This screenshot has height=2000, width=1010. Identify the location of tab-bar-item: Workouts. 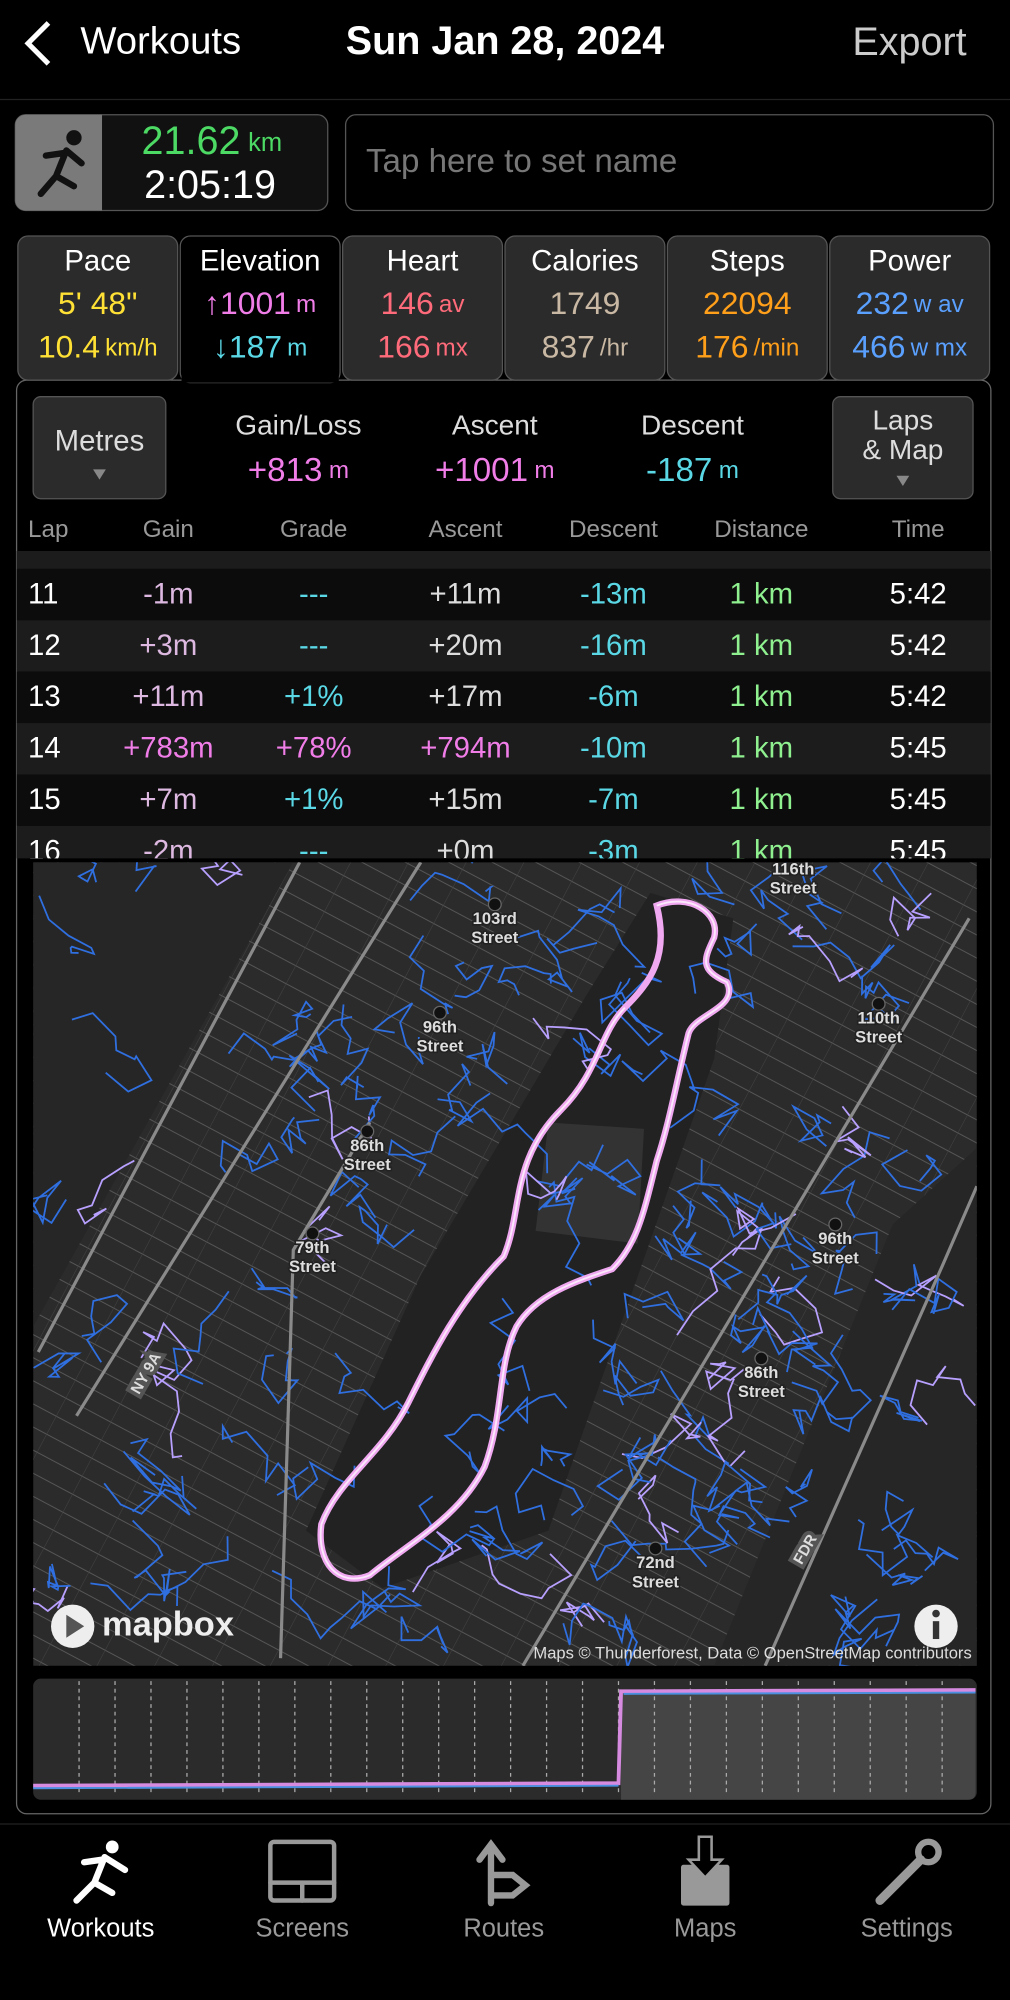
(100, 1929).